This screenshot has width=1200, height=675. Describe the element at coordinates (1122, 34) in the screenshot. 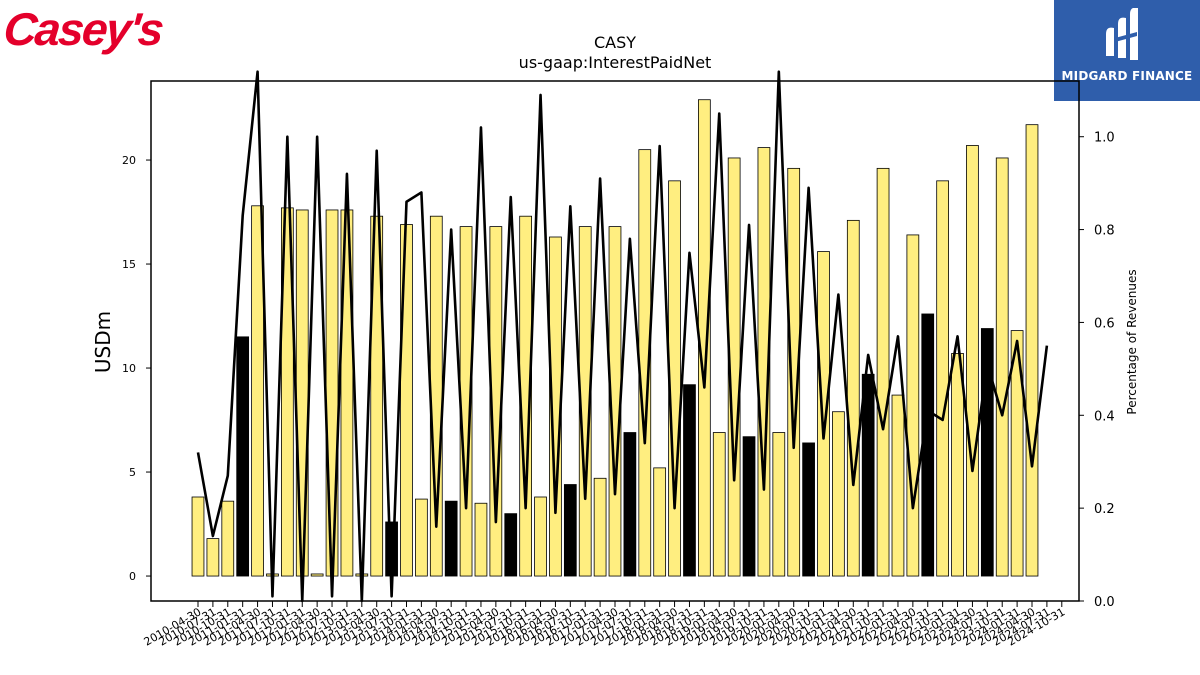

I see `midgard-mark-icon` at that location.